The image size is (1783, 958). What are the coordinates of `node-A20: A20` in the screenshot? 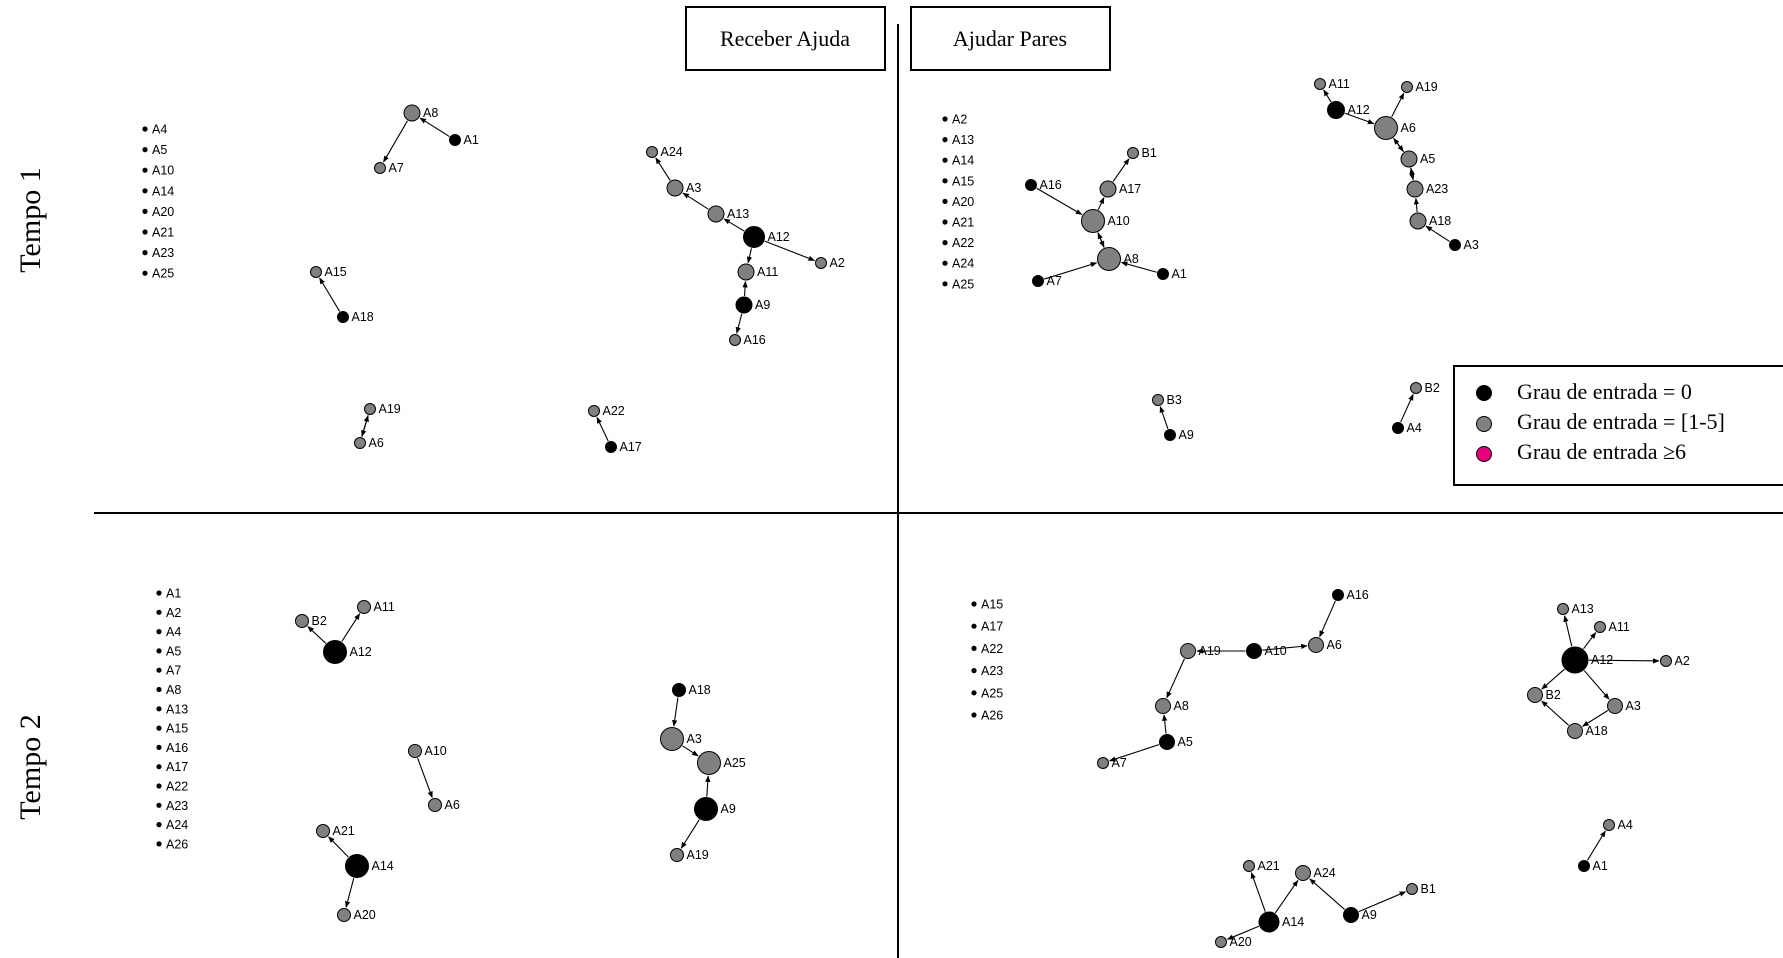 It's located at (356, 915).